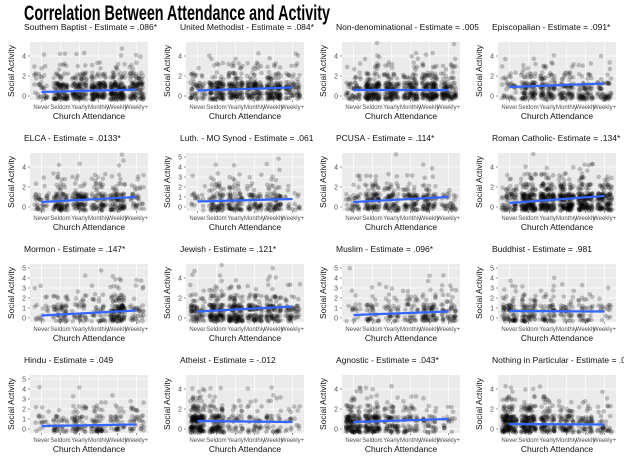 The width and height of the screenshot is (624, 467). Describe the element at coordinates (24, 308) in the screenshot. I see `y-tick-label: 1` at that location.